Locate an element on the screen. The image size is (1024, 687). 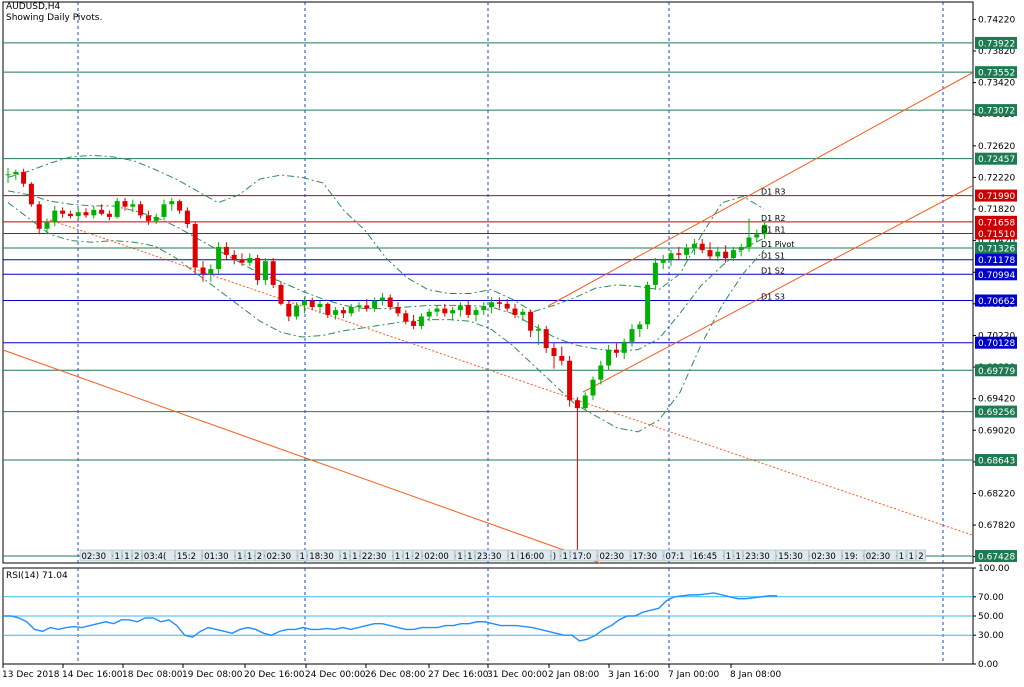
time-axis-label: 18 Dec 08:00 is located at coordinates (152, 675).